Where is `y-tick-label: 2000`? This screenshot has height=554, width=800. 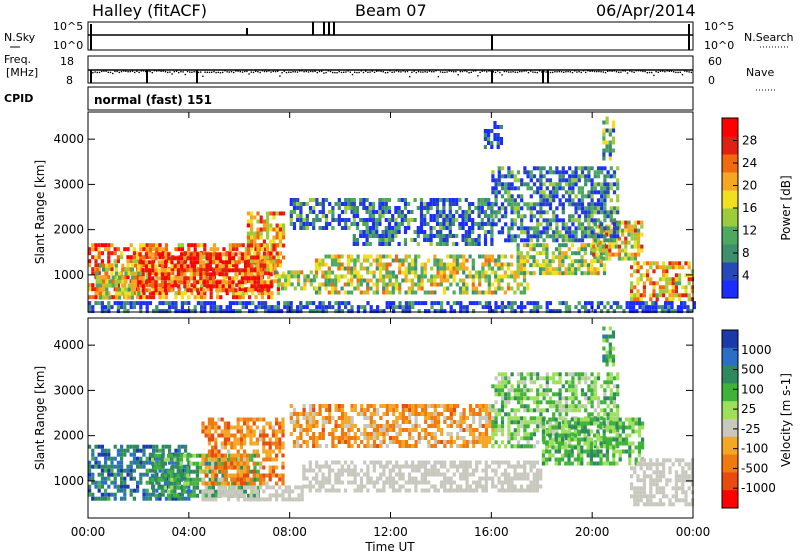 y-tick-label: 2000 is located at coordinates (68, 230).